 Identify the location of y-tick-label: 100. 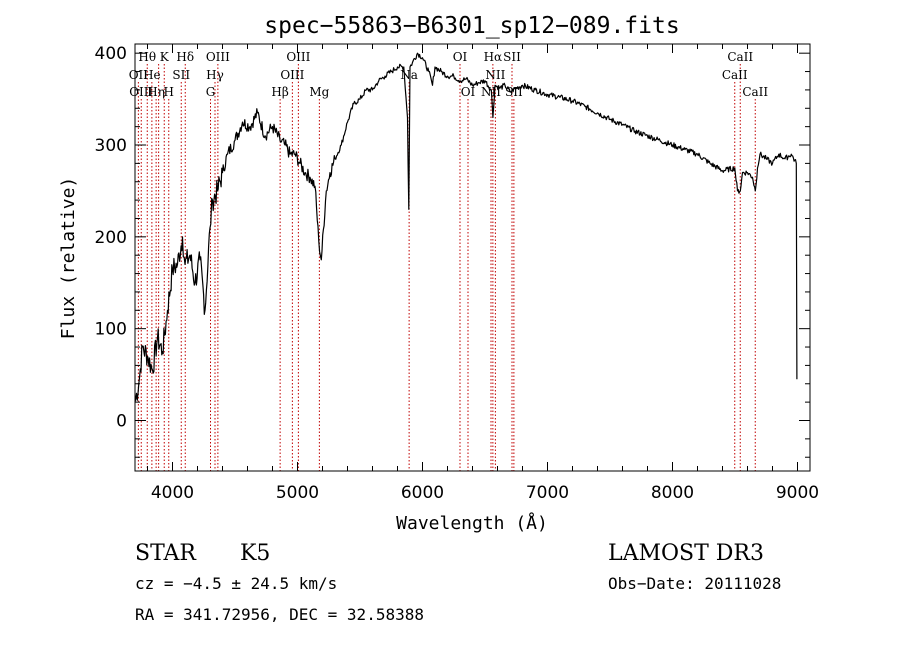
(111, 330).